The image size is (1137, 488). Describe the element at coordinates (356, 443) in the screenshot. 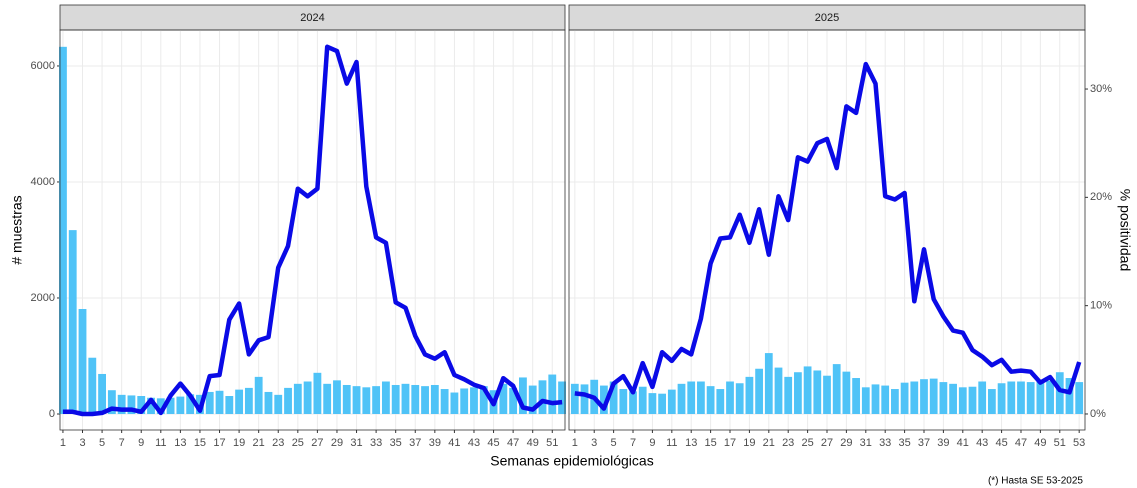

I see `x-tick-label: 31` at that location.